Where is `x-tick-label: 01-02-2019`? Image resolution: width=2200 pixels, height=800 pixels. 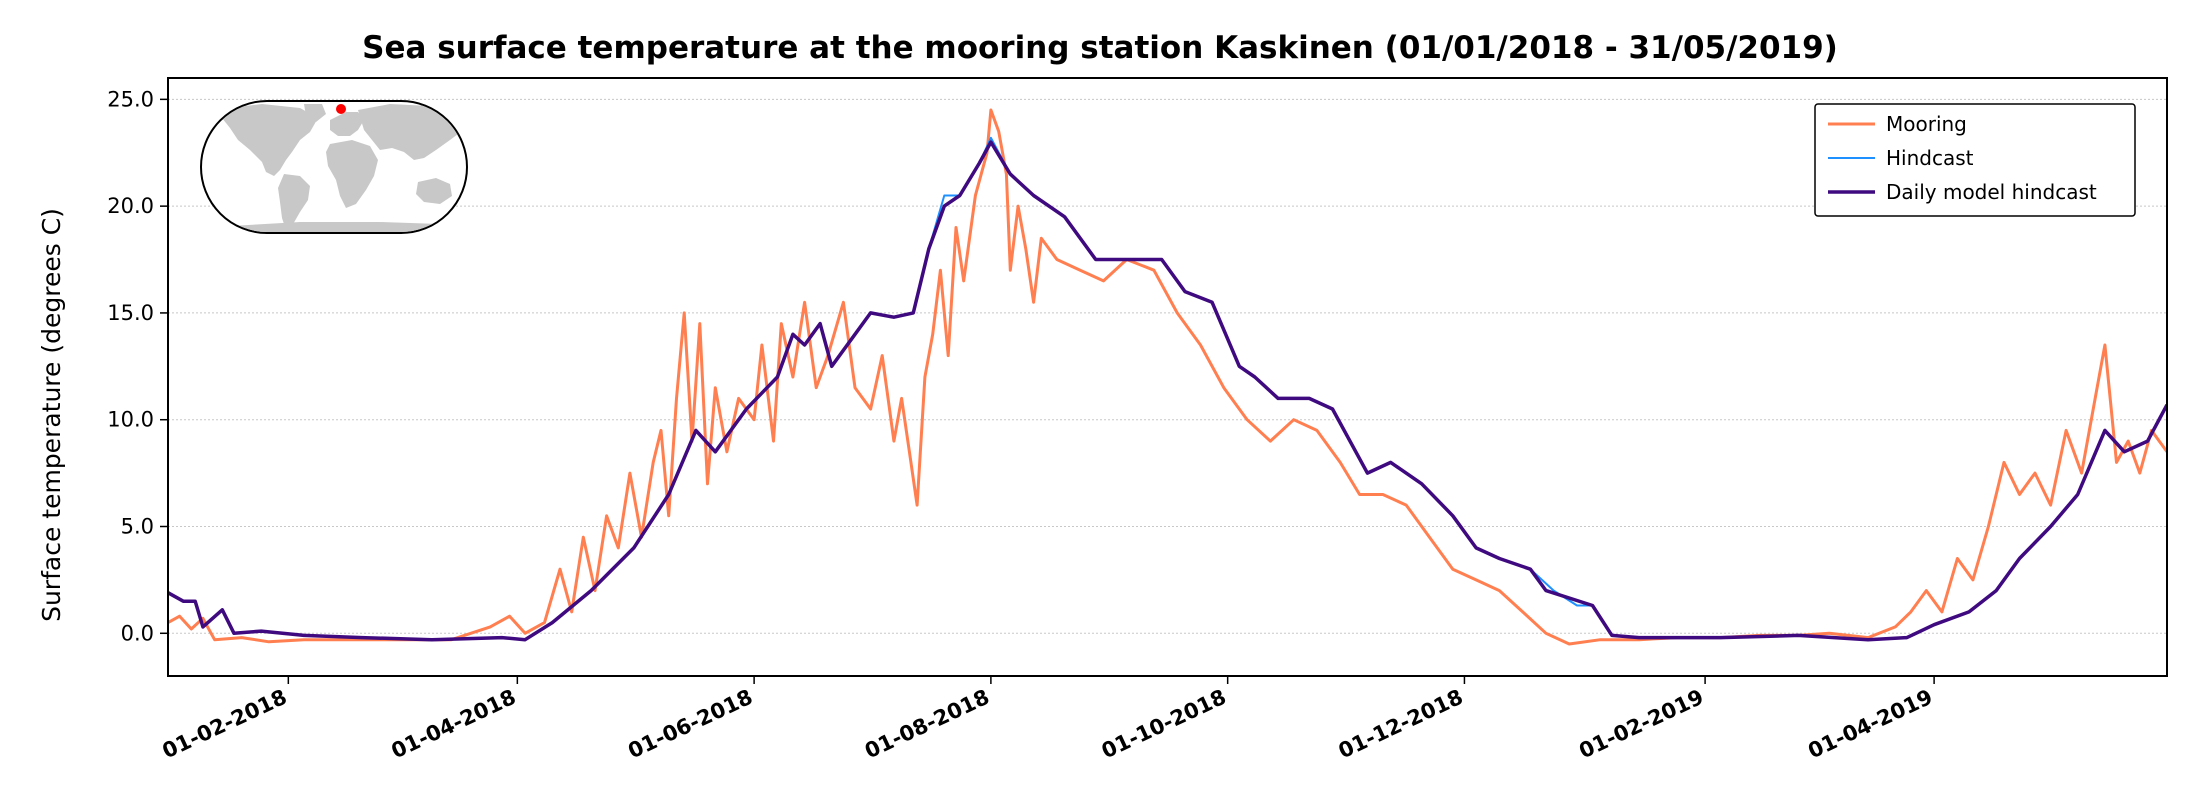 x-tick-label: 01-02-2019 is located at coordinates (1641, 724).